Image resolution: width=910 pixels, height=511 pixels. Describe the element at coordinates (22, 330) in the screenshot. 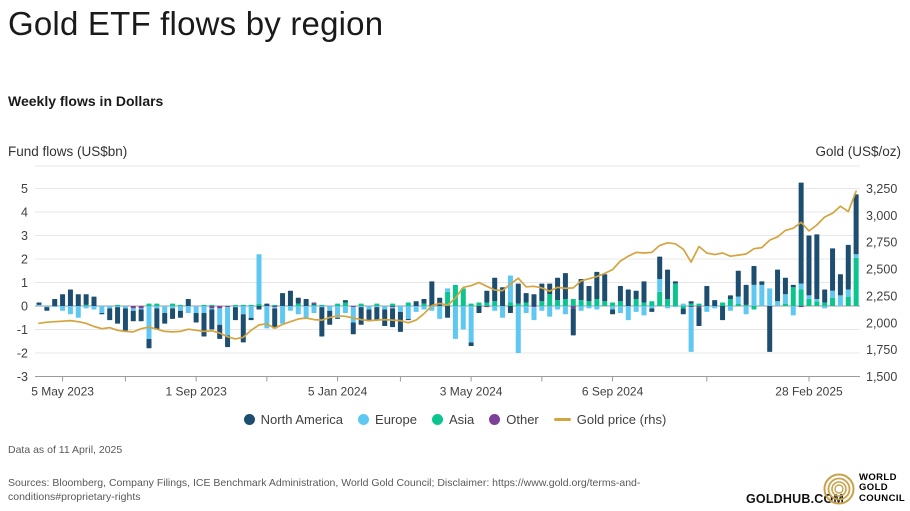

I see `left-axis-tick-label: -1` at that location.